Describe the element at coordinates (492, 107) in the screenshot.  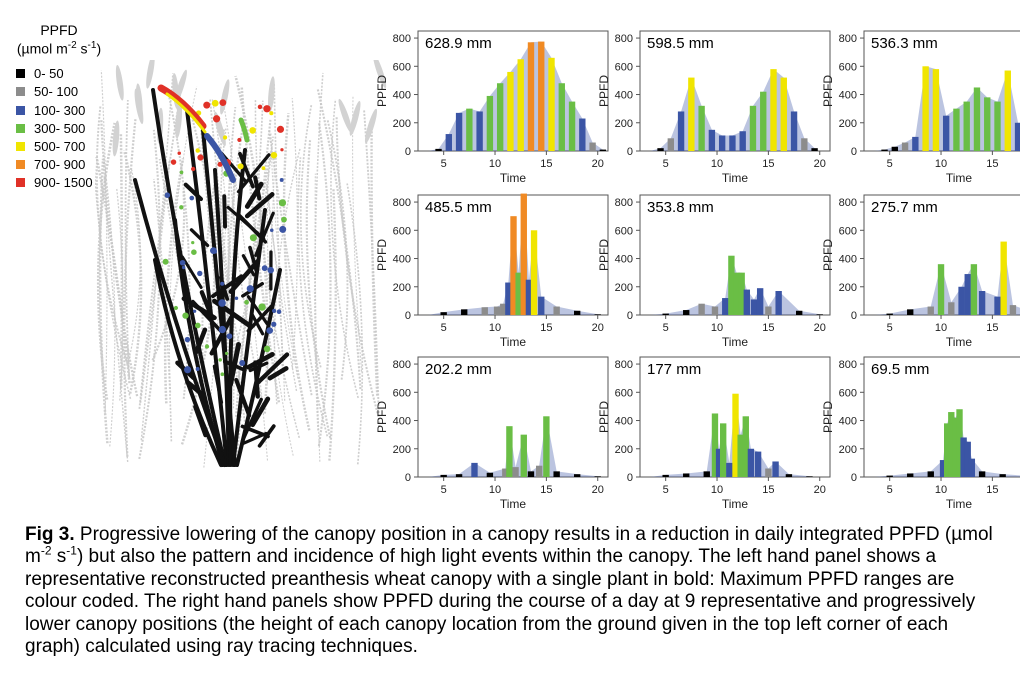
I see `ppfd-panel: 0 200 400 600 800 5 10 15 20 Time PPFD 628.9 mm` at that location.